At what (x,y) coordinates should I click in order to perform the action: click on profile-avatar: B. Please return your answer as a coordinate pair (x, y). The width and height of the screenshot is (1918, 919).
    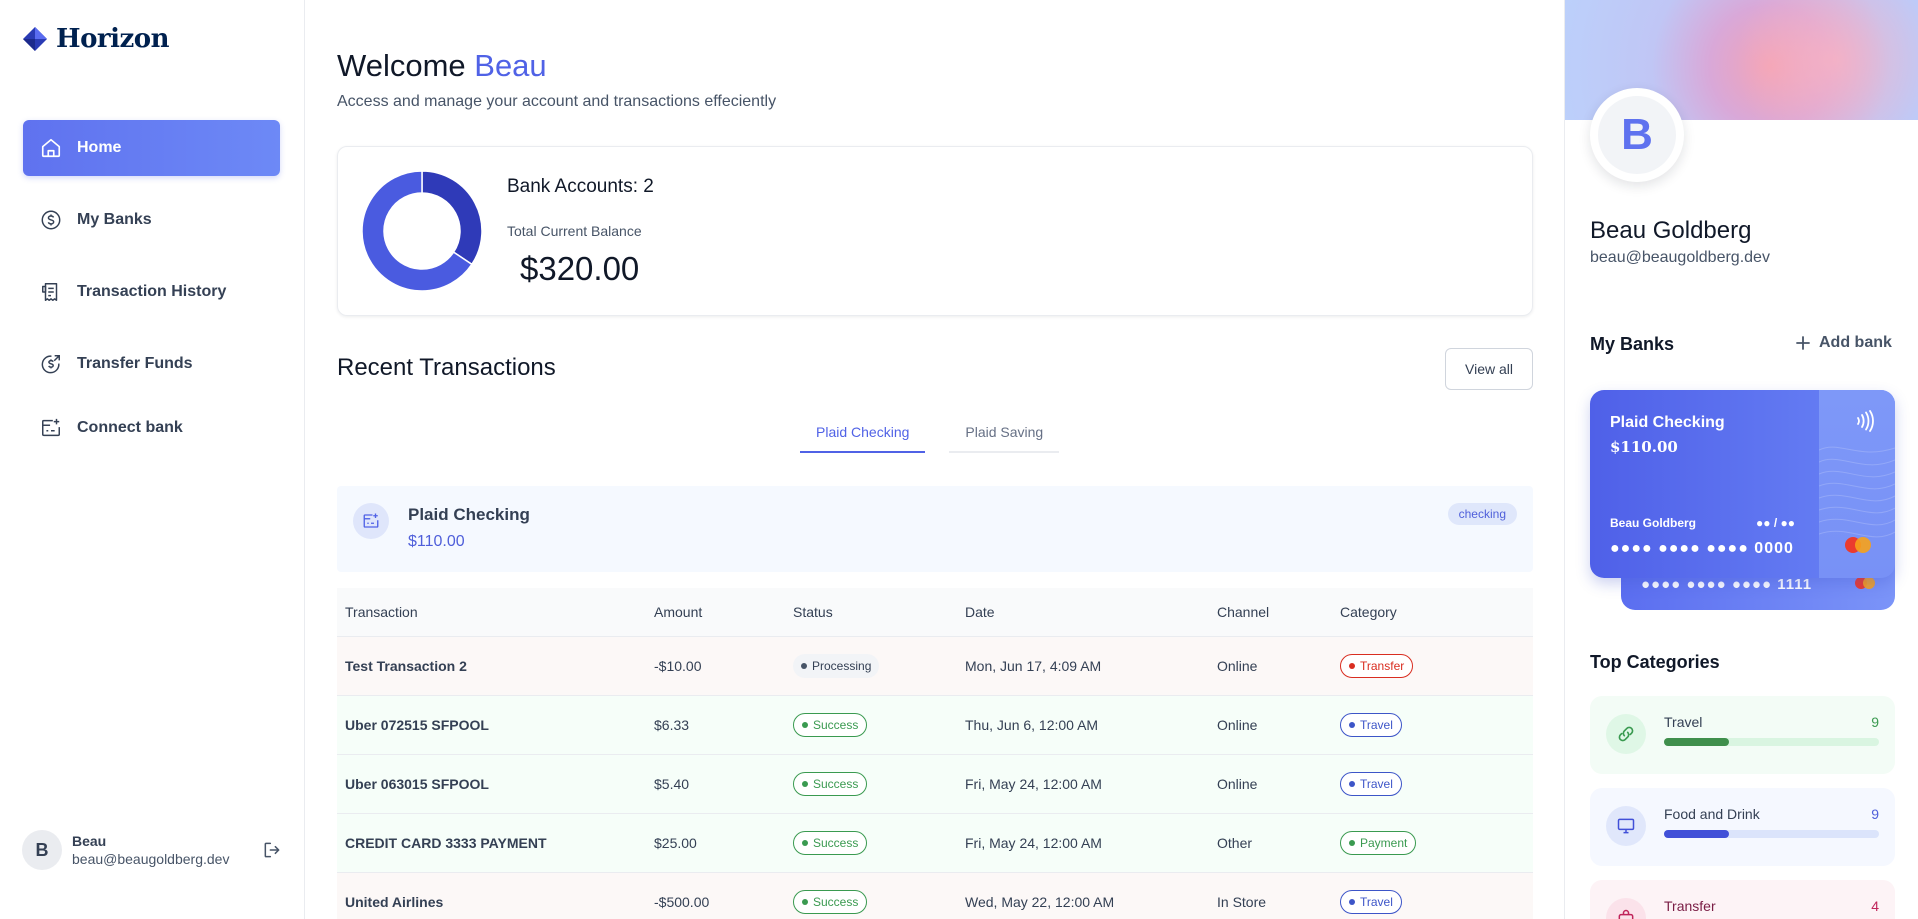
    Looking at the image, I should click on (1637, 135).